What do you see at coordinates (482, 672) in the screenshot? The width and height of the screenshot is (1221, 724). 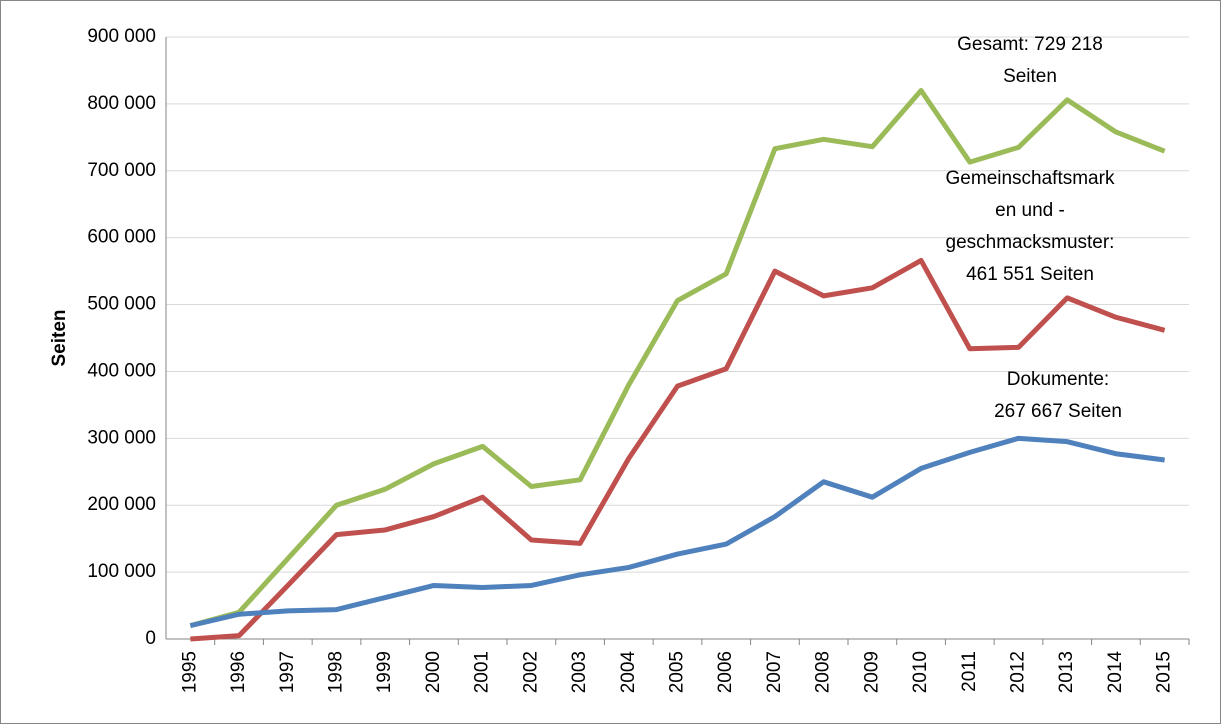 I see `x-tick-label: 2001` at bounding box center [482, 672].